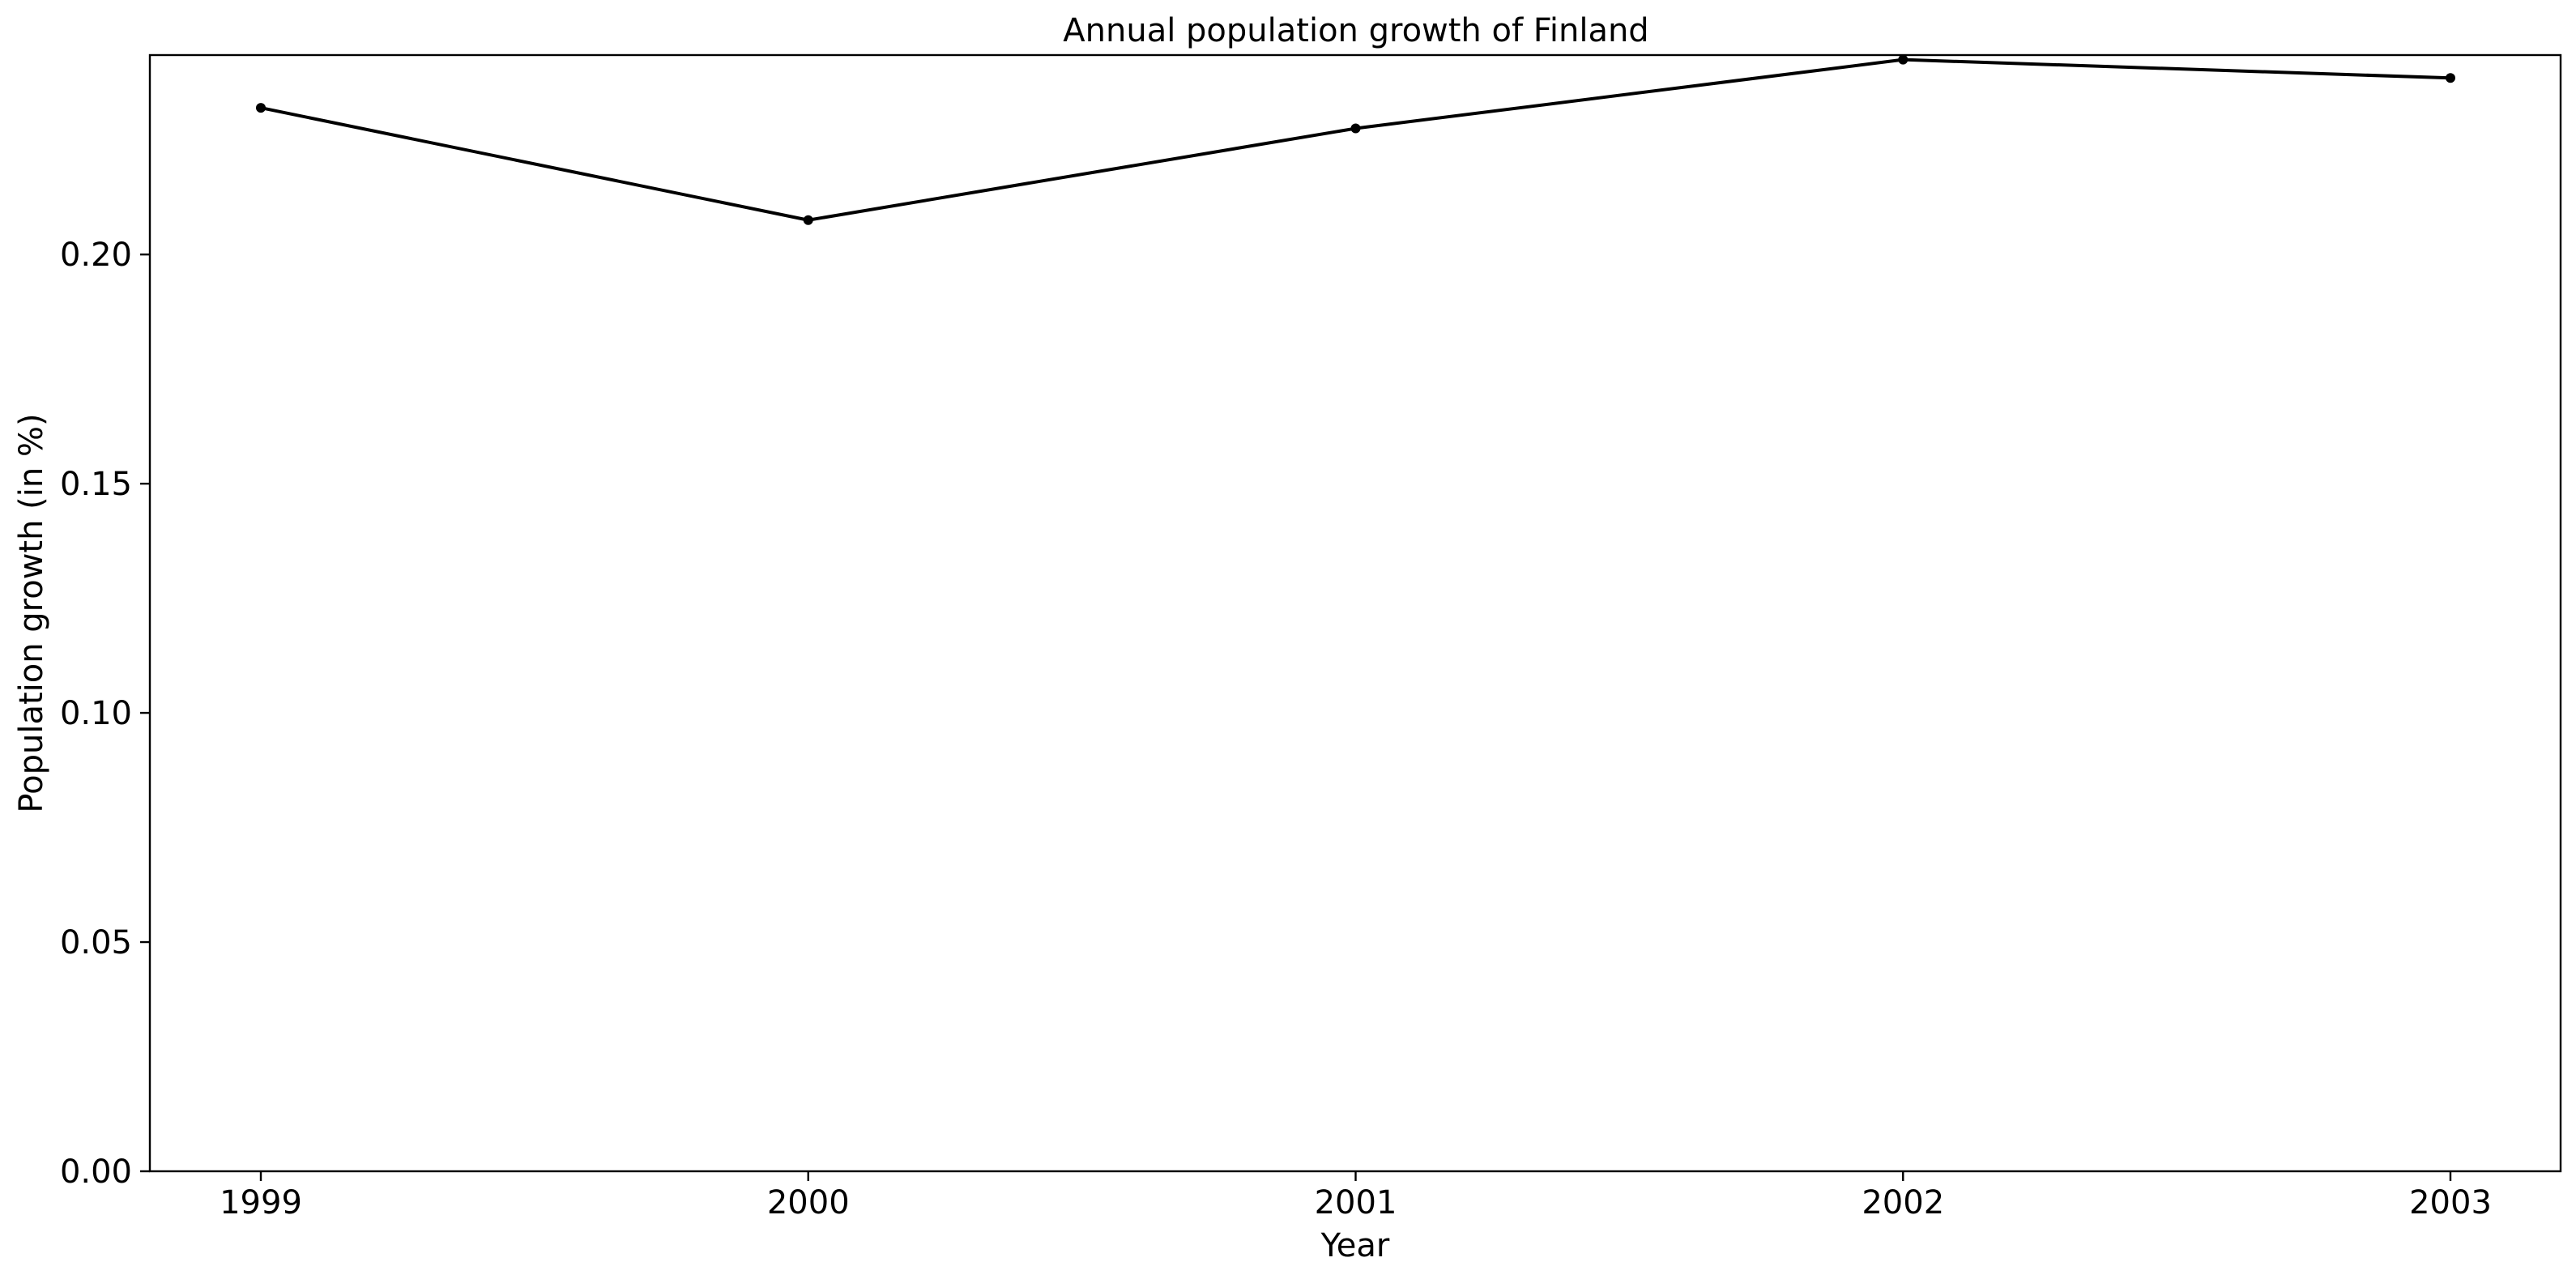  Describe the element at coordinates (1356, 1202) in the screenshot. I see `x-tick-label: 2001` at that location.